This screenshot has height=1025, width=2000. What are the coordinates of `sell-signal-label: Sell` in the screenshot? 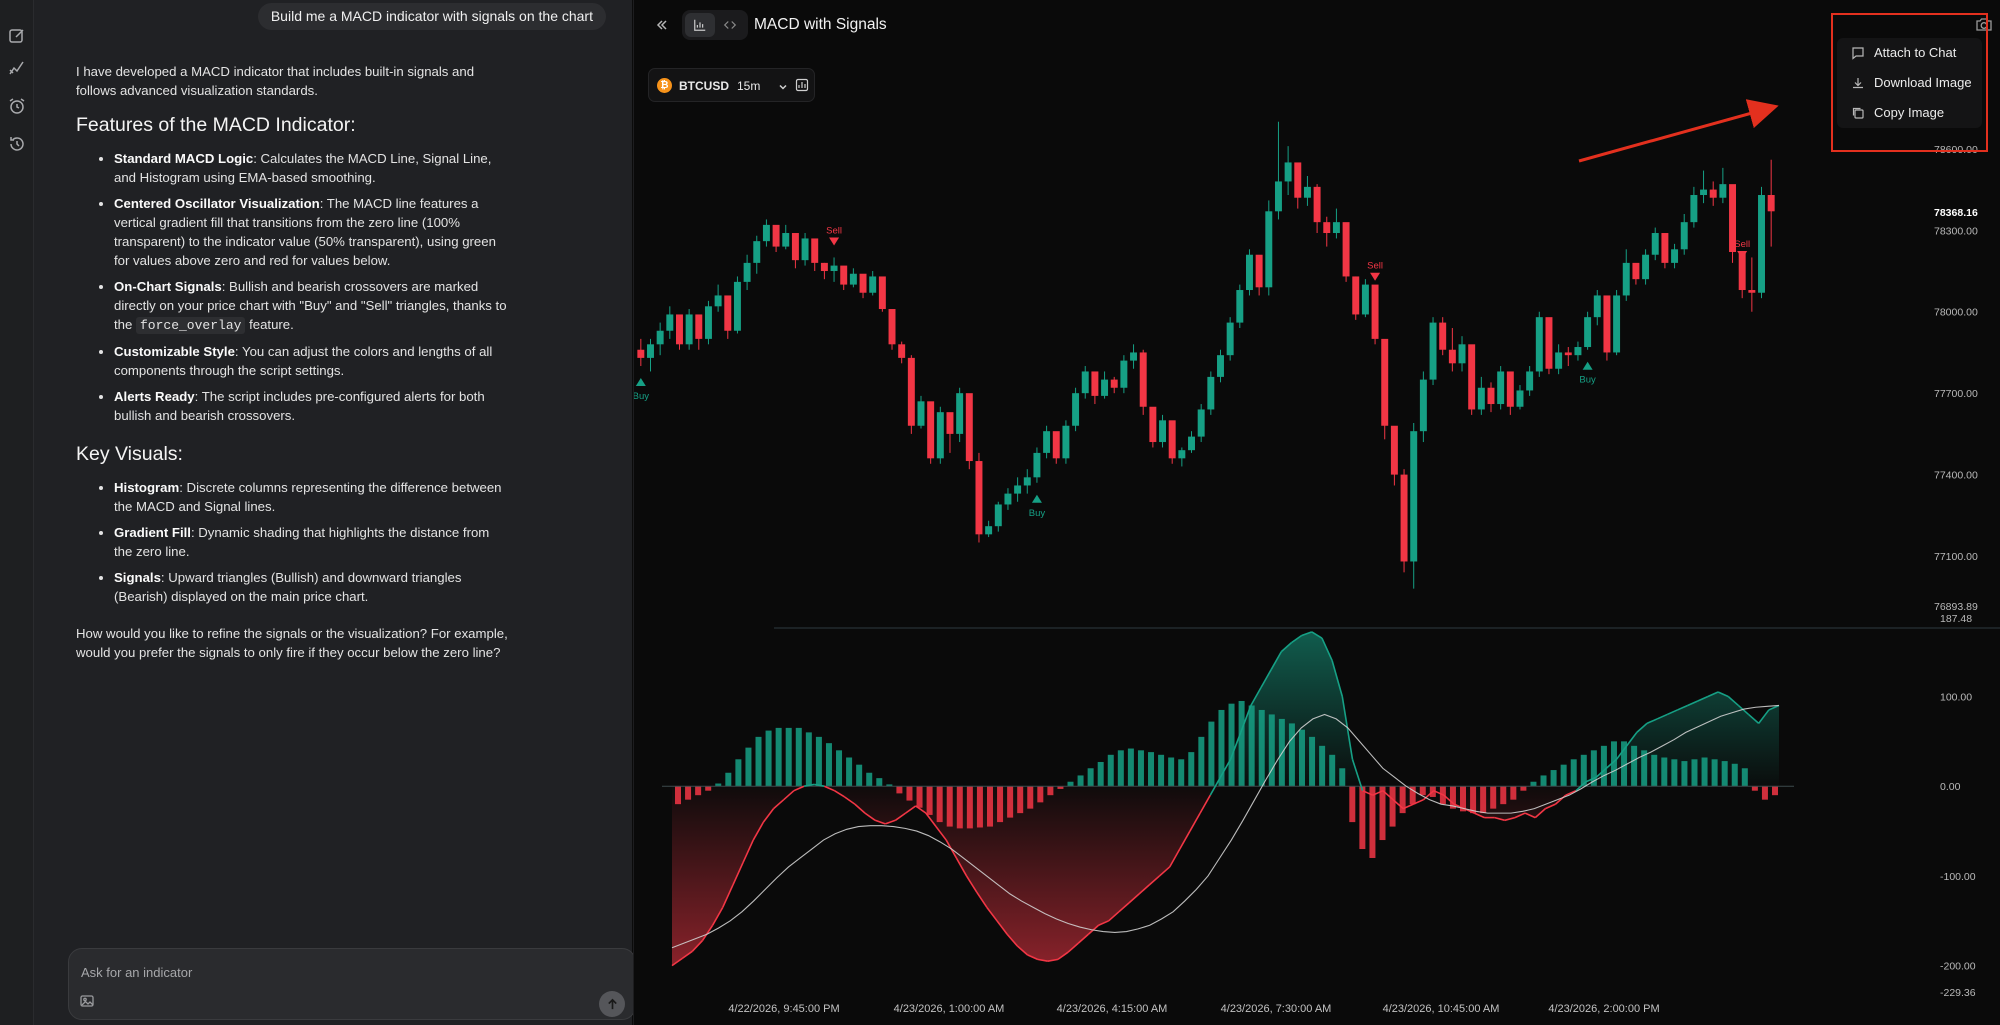 It's located at (1375, 266).